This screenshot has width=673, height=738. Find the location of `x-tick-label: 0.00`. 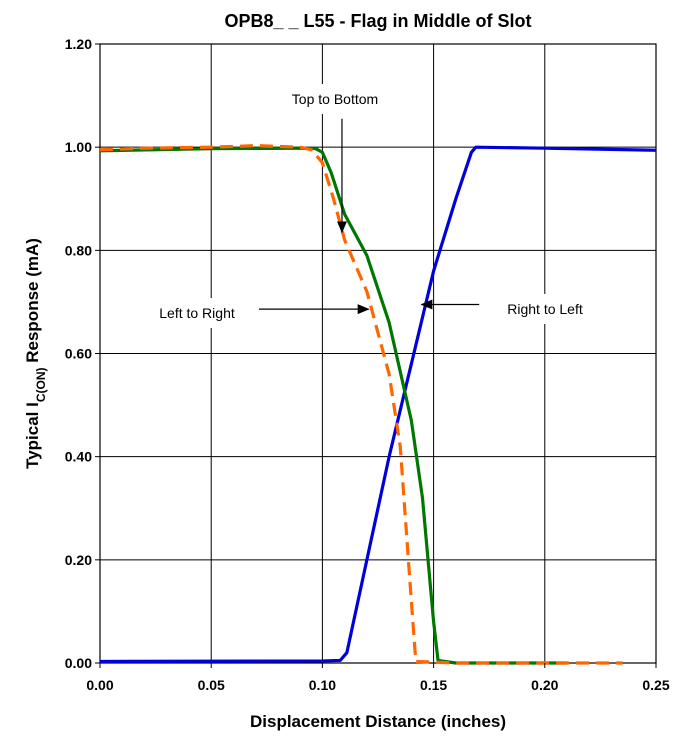

x-tick-label: 0.00 is located at coordinates (99, 685).